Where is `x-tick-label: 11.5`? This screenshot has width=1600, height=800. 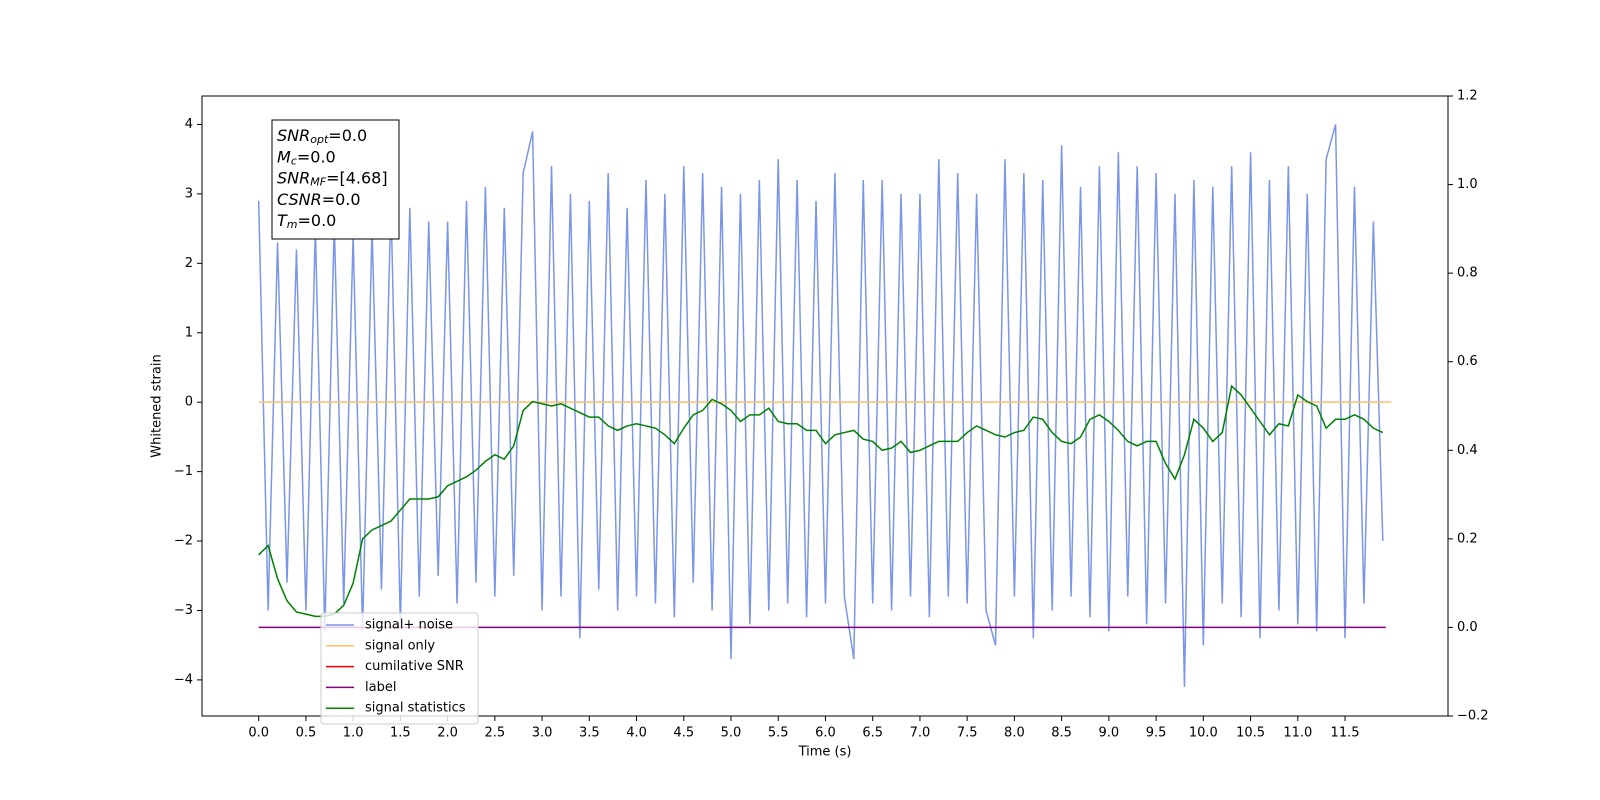 x-tick-label: 11.5 is located at coordinates (1345, 733).